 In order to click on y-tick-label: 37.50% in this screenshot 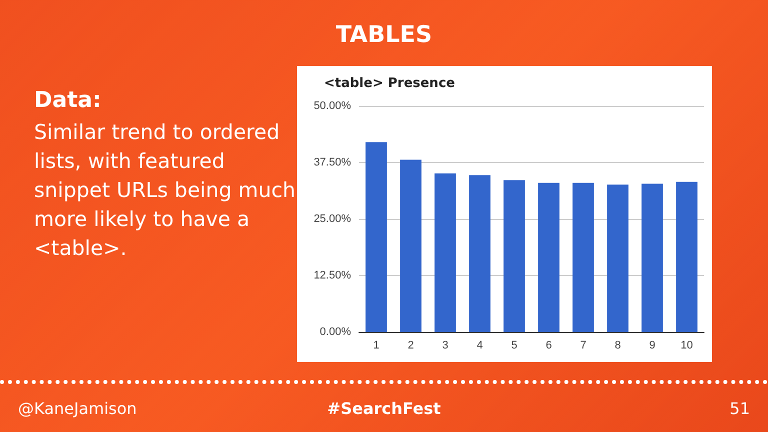, I will do `click(333, 162)`.